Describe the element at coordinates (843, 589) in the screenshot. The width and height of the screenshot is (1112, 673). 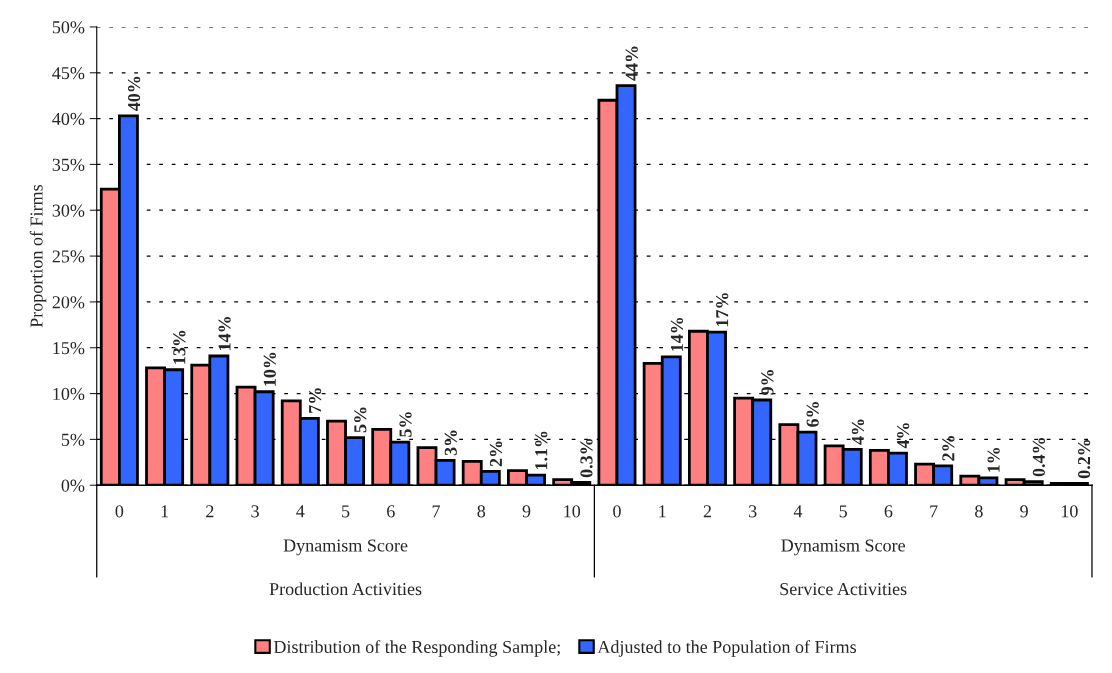
I see `text: Service Activities` at that location.